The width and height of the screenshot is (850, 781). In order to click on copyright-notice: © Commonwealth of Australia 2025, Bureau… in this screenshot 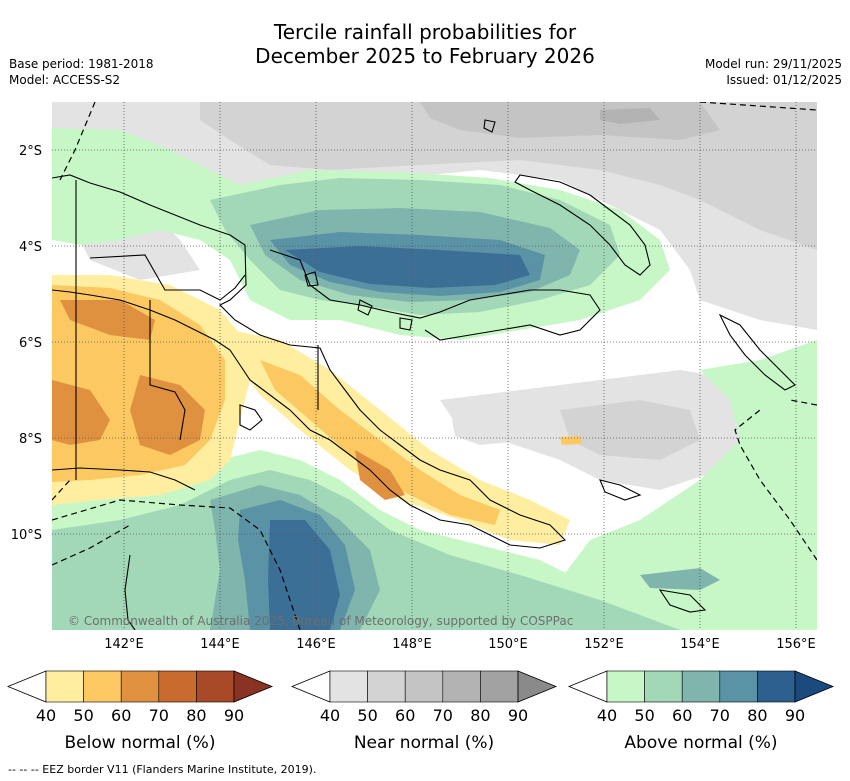, I will do `click(320, 621)`.